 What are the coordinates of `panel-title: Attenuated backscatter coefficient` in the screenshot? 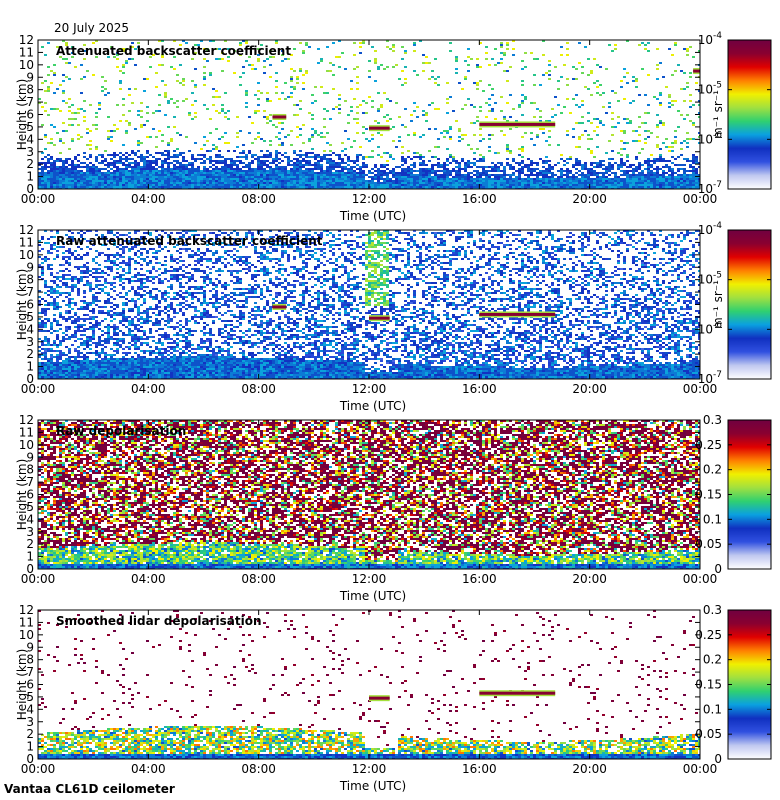 It's located at (173, 51).